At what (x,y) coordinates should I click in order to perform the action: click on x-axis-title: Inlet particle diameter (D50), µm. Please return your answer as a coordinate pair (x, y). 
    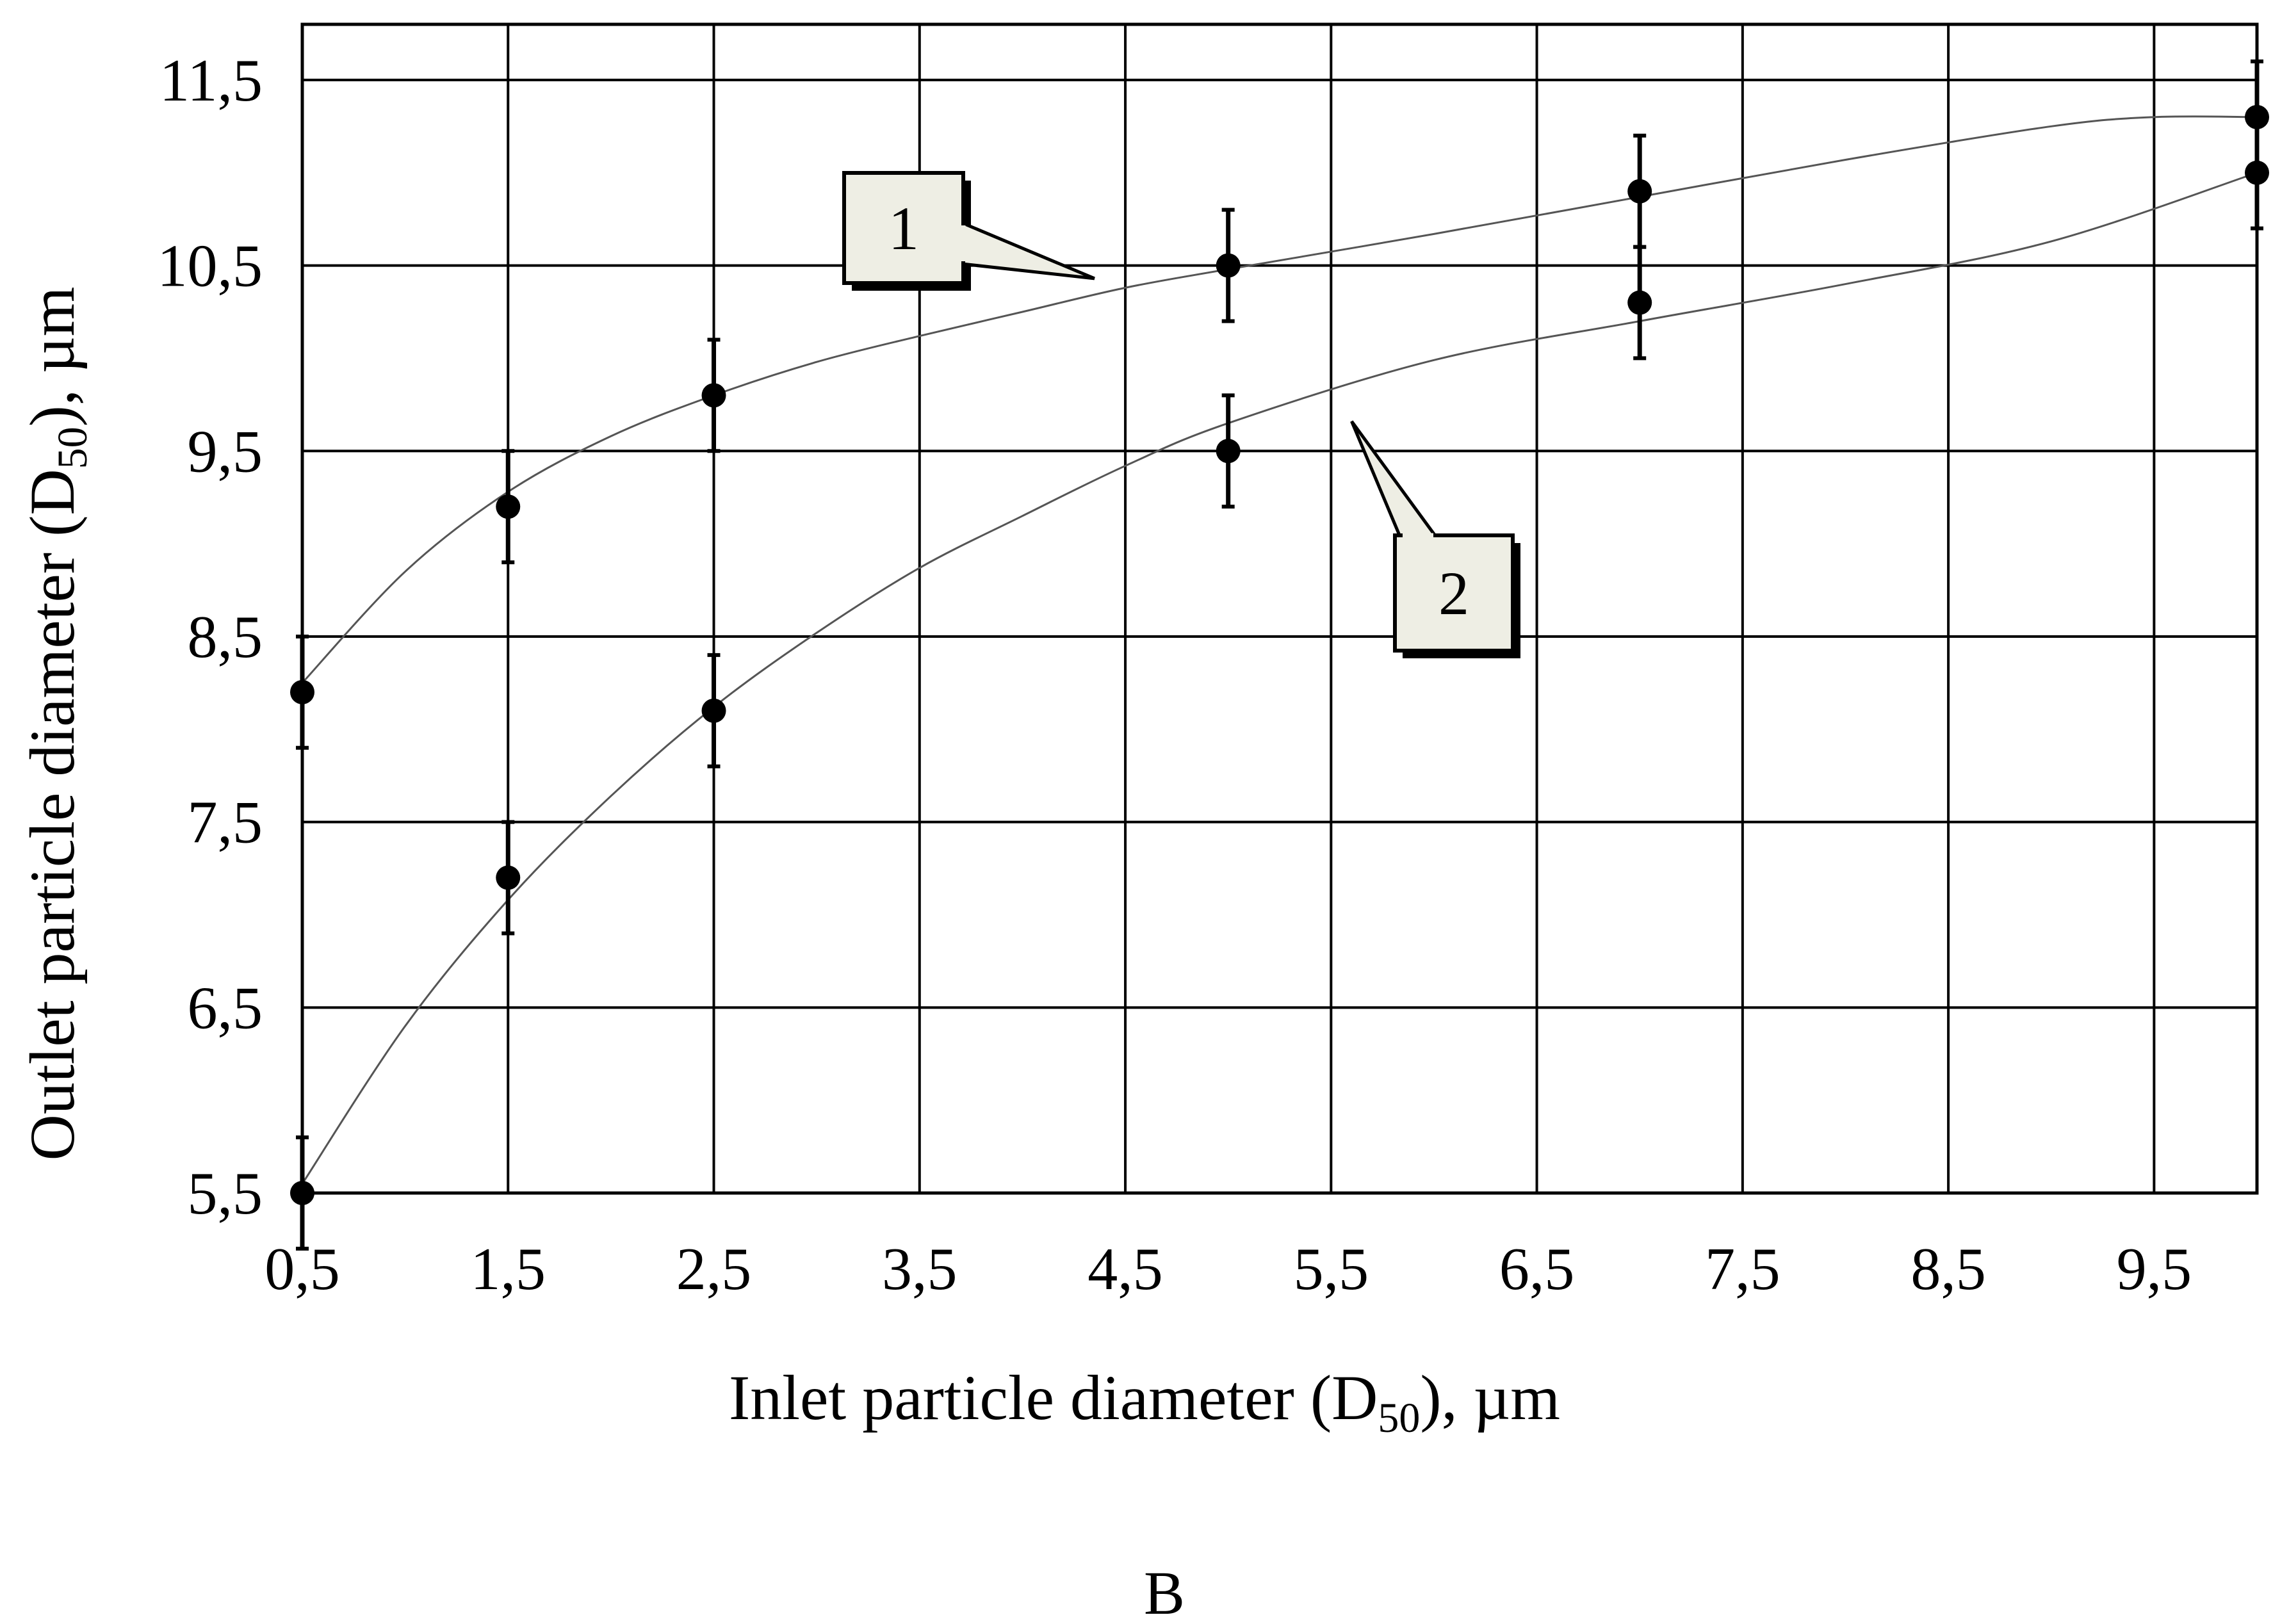
    Looking at the image, I should click on (1144, 1401).